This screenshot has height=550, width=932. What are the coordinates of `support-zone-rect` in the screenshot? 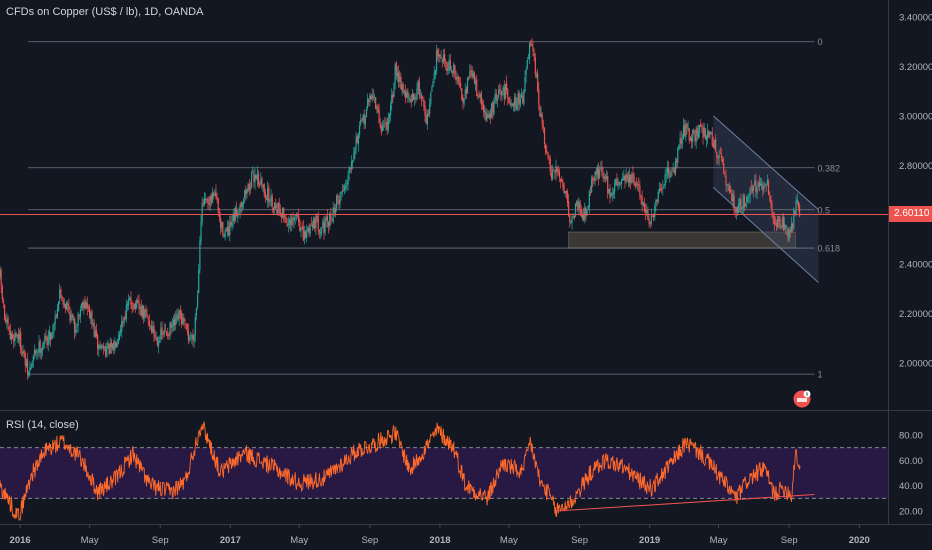 It's located at (682, 240).